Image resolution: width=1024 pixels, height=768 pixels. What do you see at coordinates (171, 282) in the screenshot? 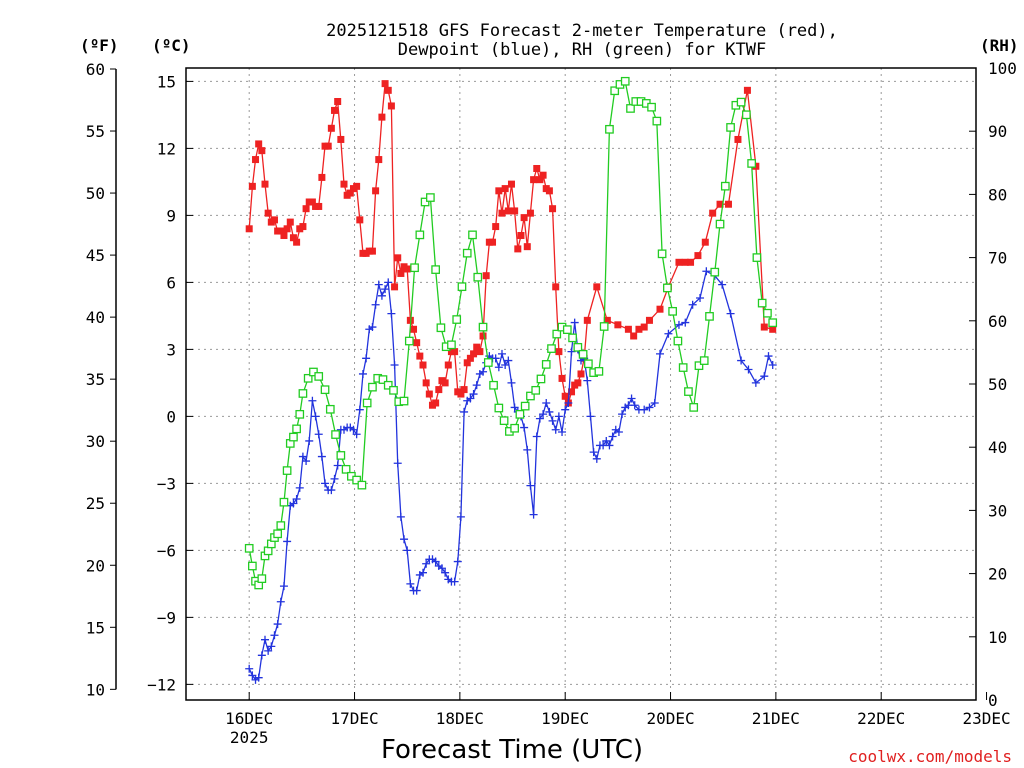
I see `celsius-tick-label: 6` at bounding box center [171, 282].